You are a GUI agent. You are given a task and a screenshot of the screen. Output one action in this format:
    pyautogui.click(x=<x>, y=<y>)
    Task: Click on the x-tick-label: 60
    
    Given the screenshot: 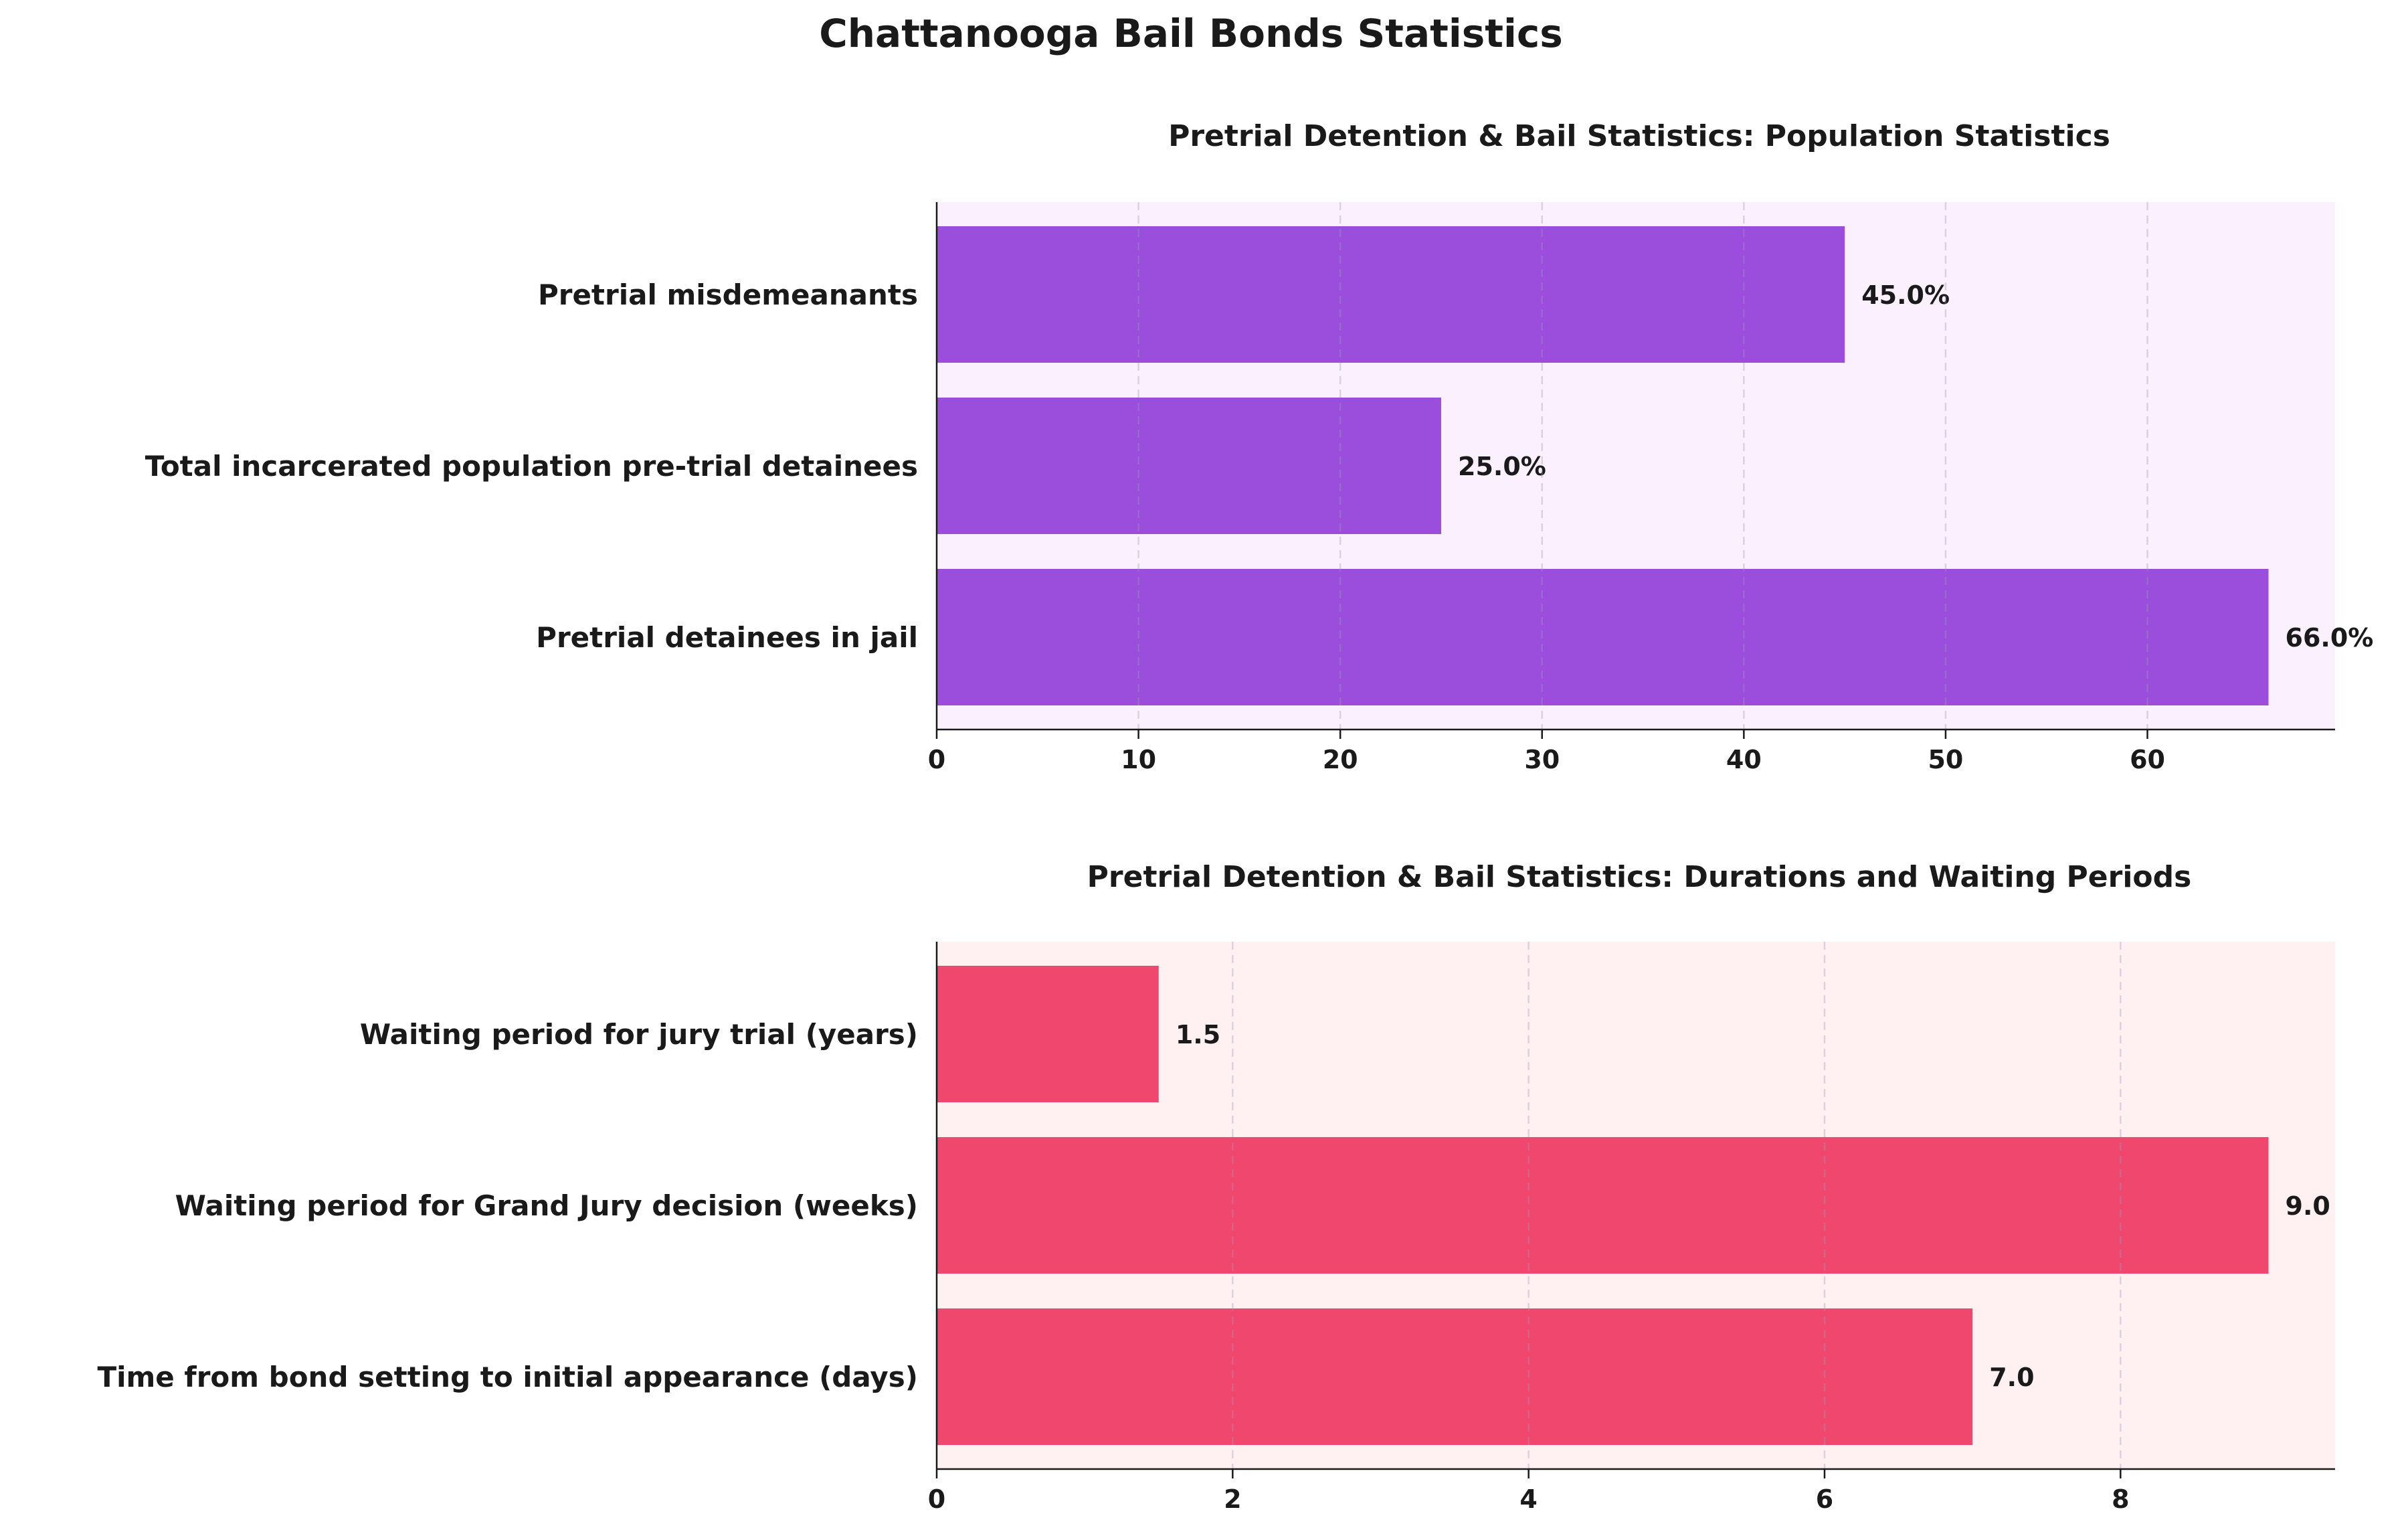 What is the action you would take?
    pyautogui.click(x=2147, y=759)
    